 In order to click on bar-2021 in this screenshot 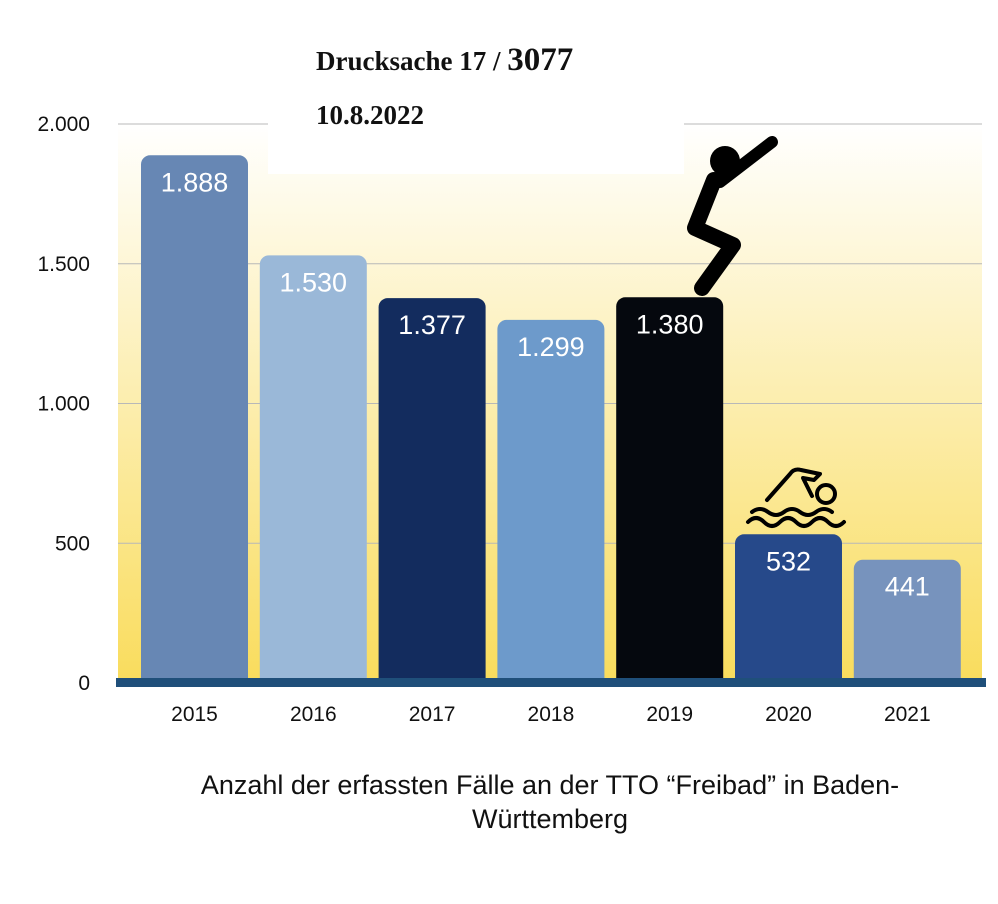, I will do `click(907, 623)`.